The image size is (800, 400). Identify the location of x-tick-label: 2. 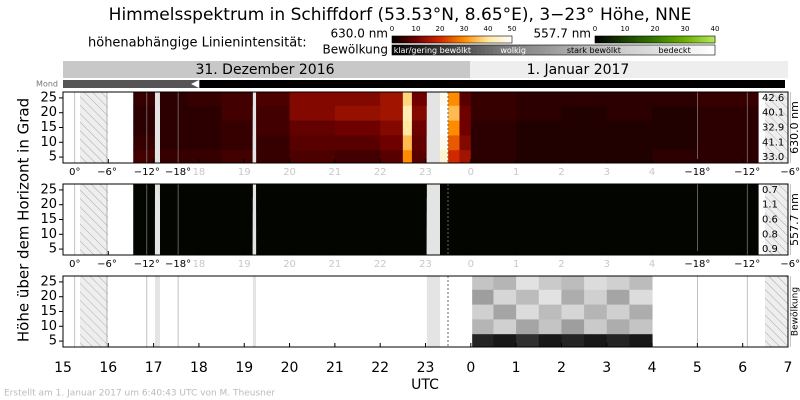
(561, 368).